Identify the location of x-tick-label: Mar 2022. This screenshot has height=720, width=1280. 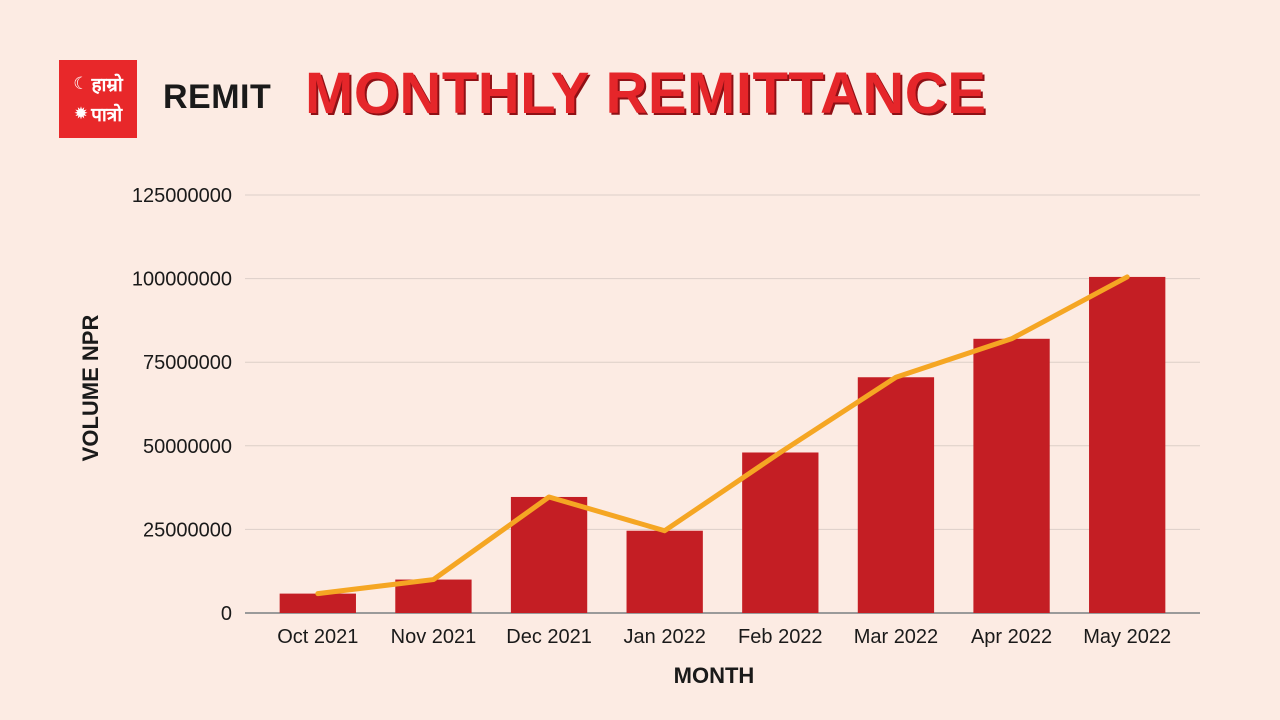
(896, 637).